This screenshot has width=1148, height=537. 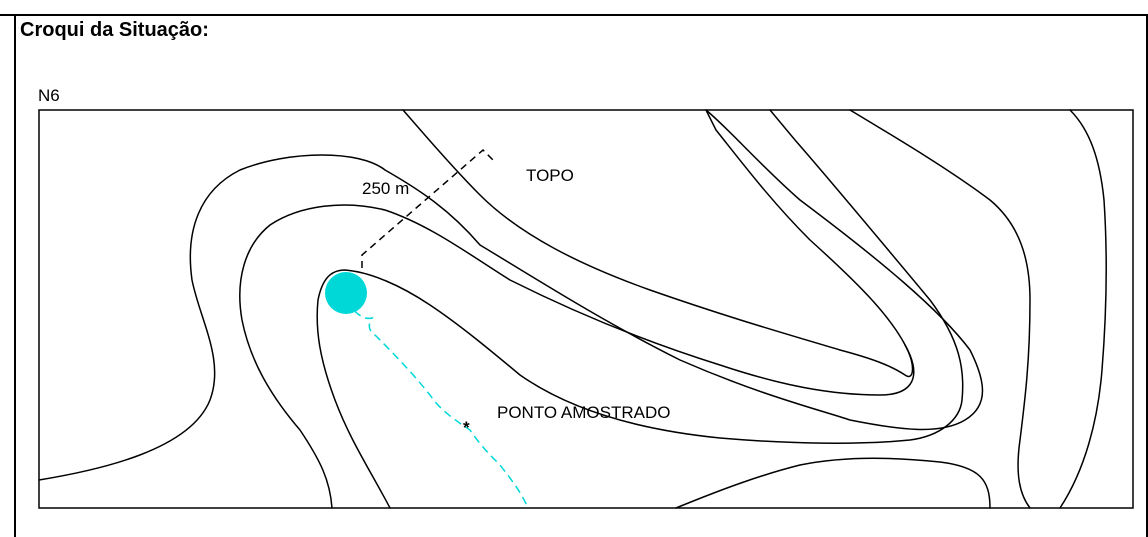 I want to click on sample-point-label: PONTO AMOSTRADO, so click(x=584, y=412).